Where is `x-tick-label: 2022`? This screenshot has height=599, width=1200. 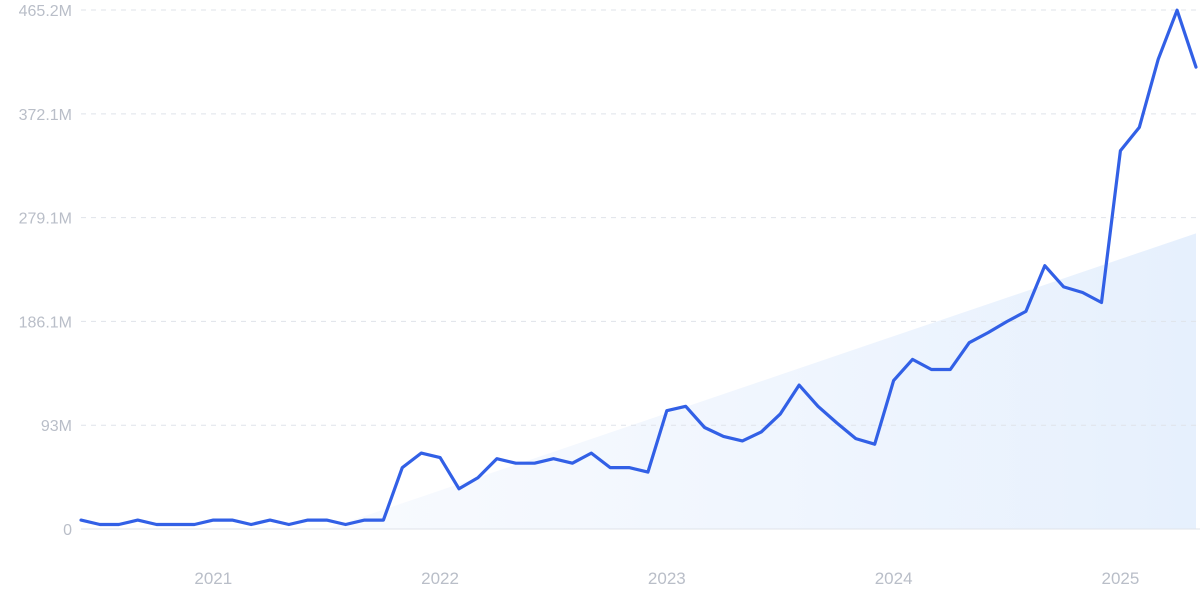
x-tick-label: 2022 is located at coordinates (440, 578).